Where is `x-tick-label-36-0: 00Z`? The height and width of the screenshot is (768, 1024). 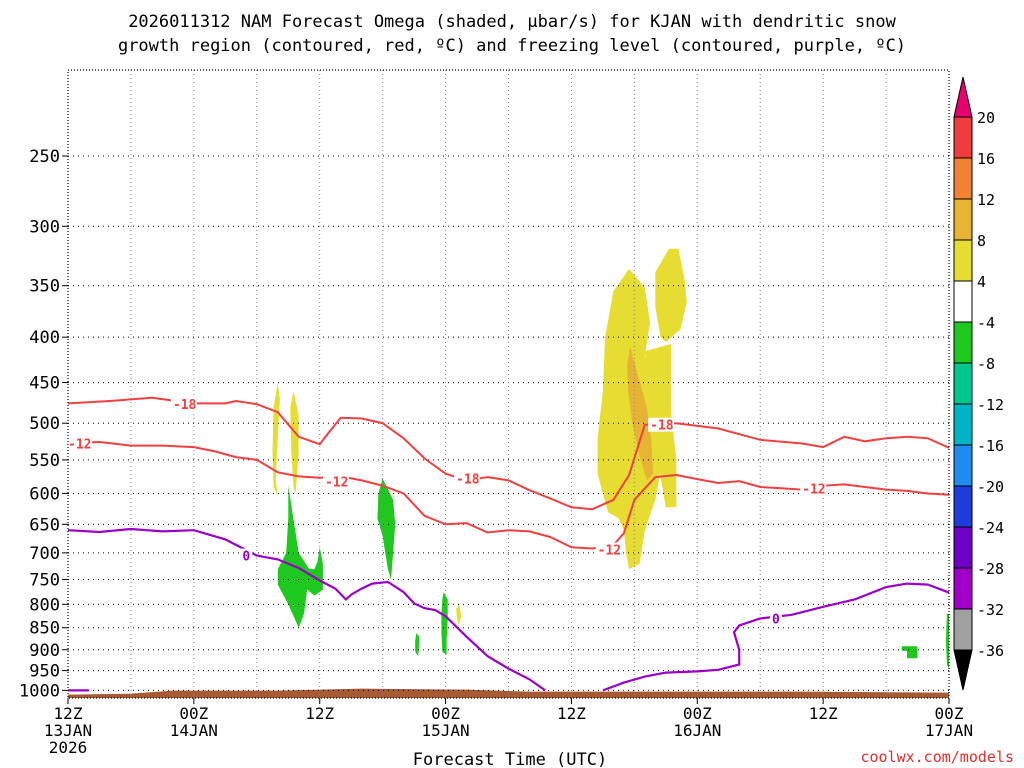
x-tick-label-36-0: 00Z is located at coordinates (445, 713).